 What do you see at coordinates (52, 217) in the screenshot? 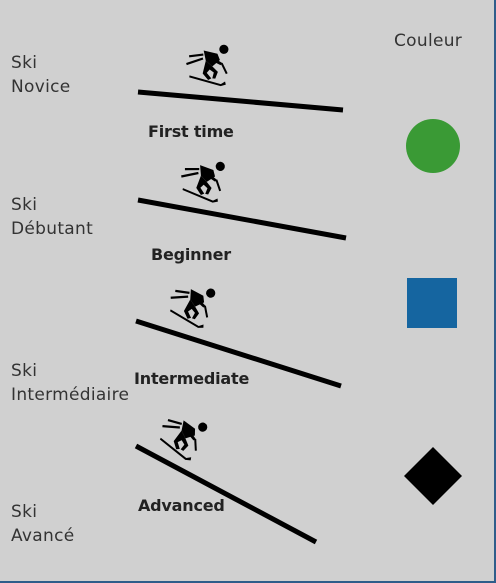
I see `level-label-debutant: Ski Débutant` at bounding box center [52, 217].